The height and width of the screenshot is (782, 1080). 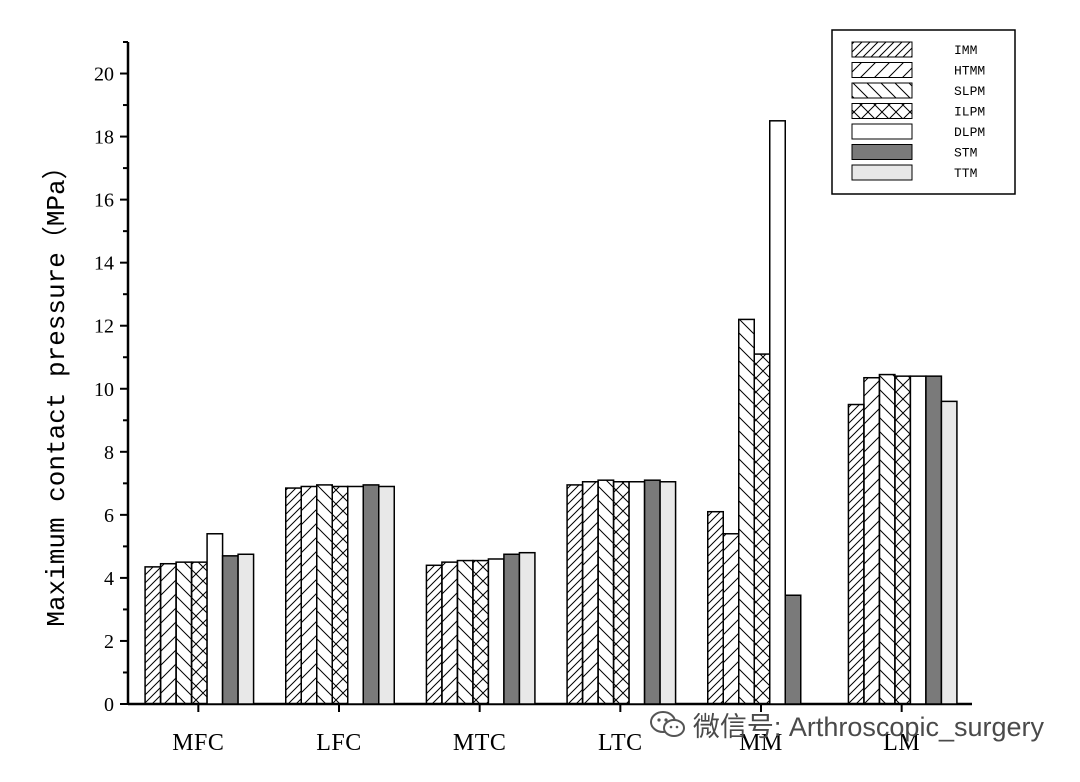 What do you see at coordinates (903, 540) in the screenshot?
I see `bar-ilpm-lm` at bounding box center [903, 540].